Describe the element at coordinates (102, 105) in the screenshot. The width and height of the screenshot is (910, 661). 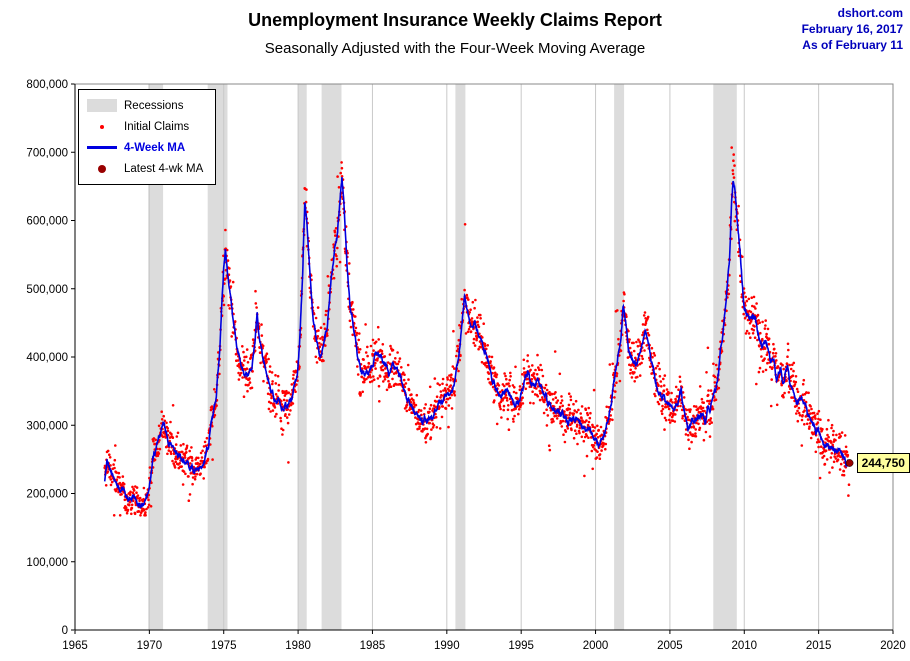
I see `recession-band-swatch` at that location.